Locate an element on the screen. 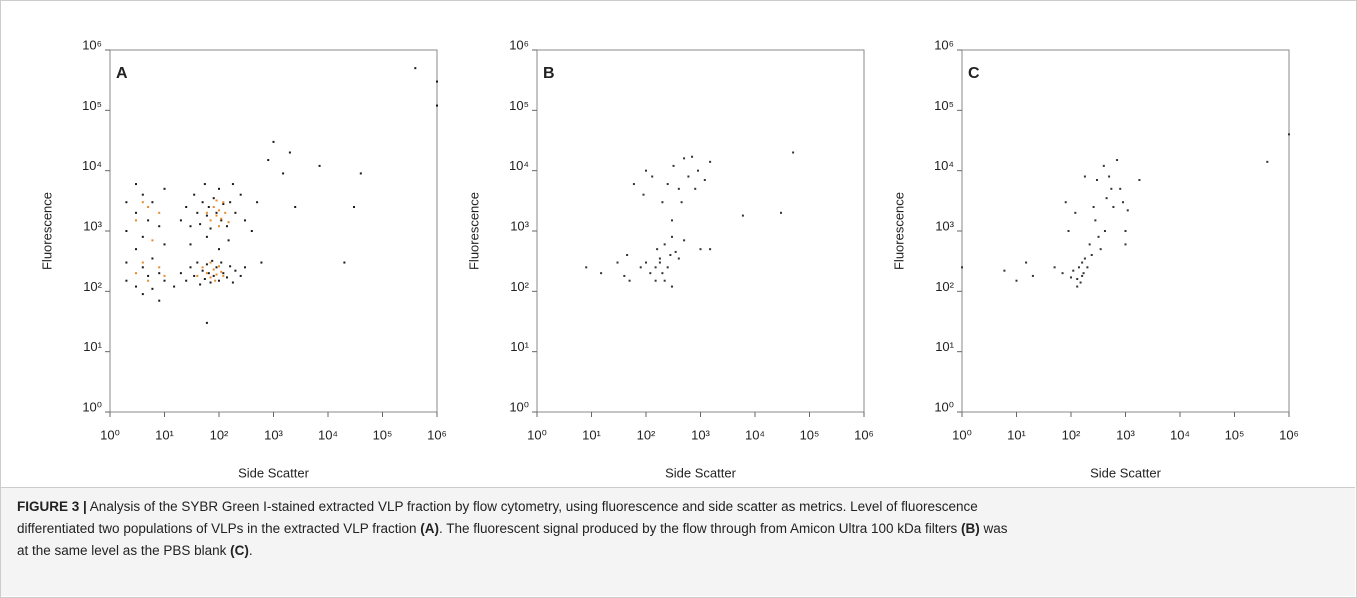 The image size is (1357, 598). x-tick-label: 10² is located at coordinates (219, 434).